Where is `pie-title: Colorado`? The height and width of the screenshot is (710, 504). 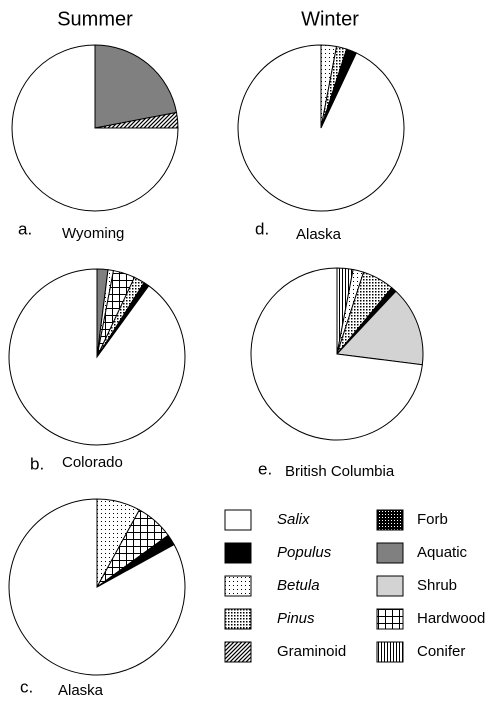
pie-title: Colorado is located at coordinates (92, 462).